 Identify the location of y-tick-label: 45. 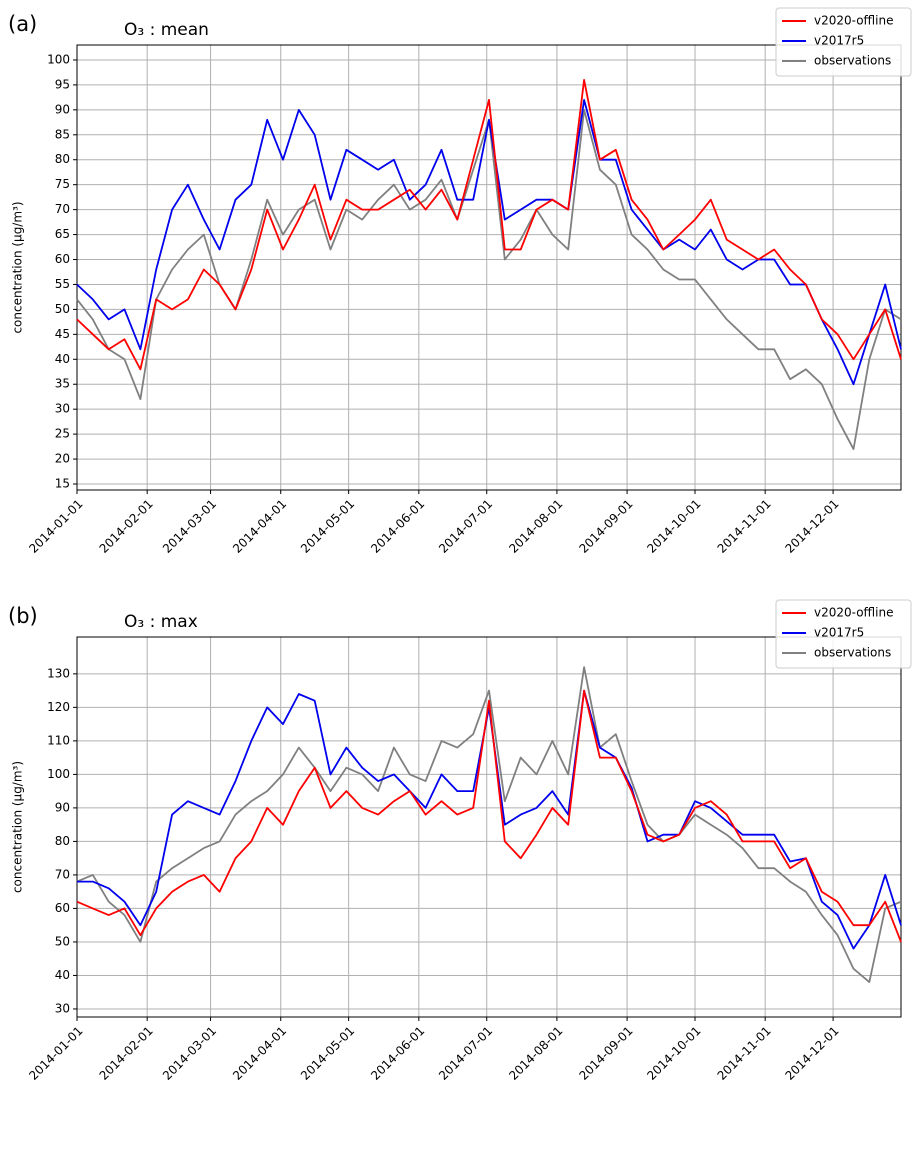
(62, 334).